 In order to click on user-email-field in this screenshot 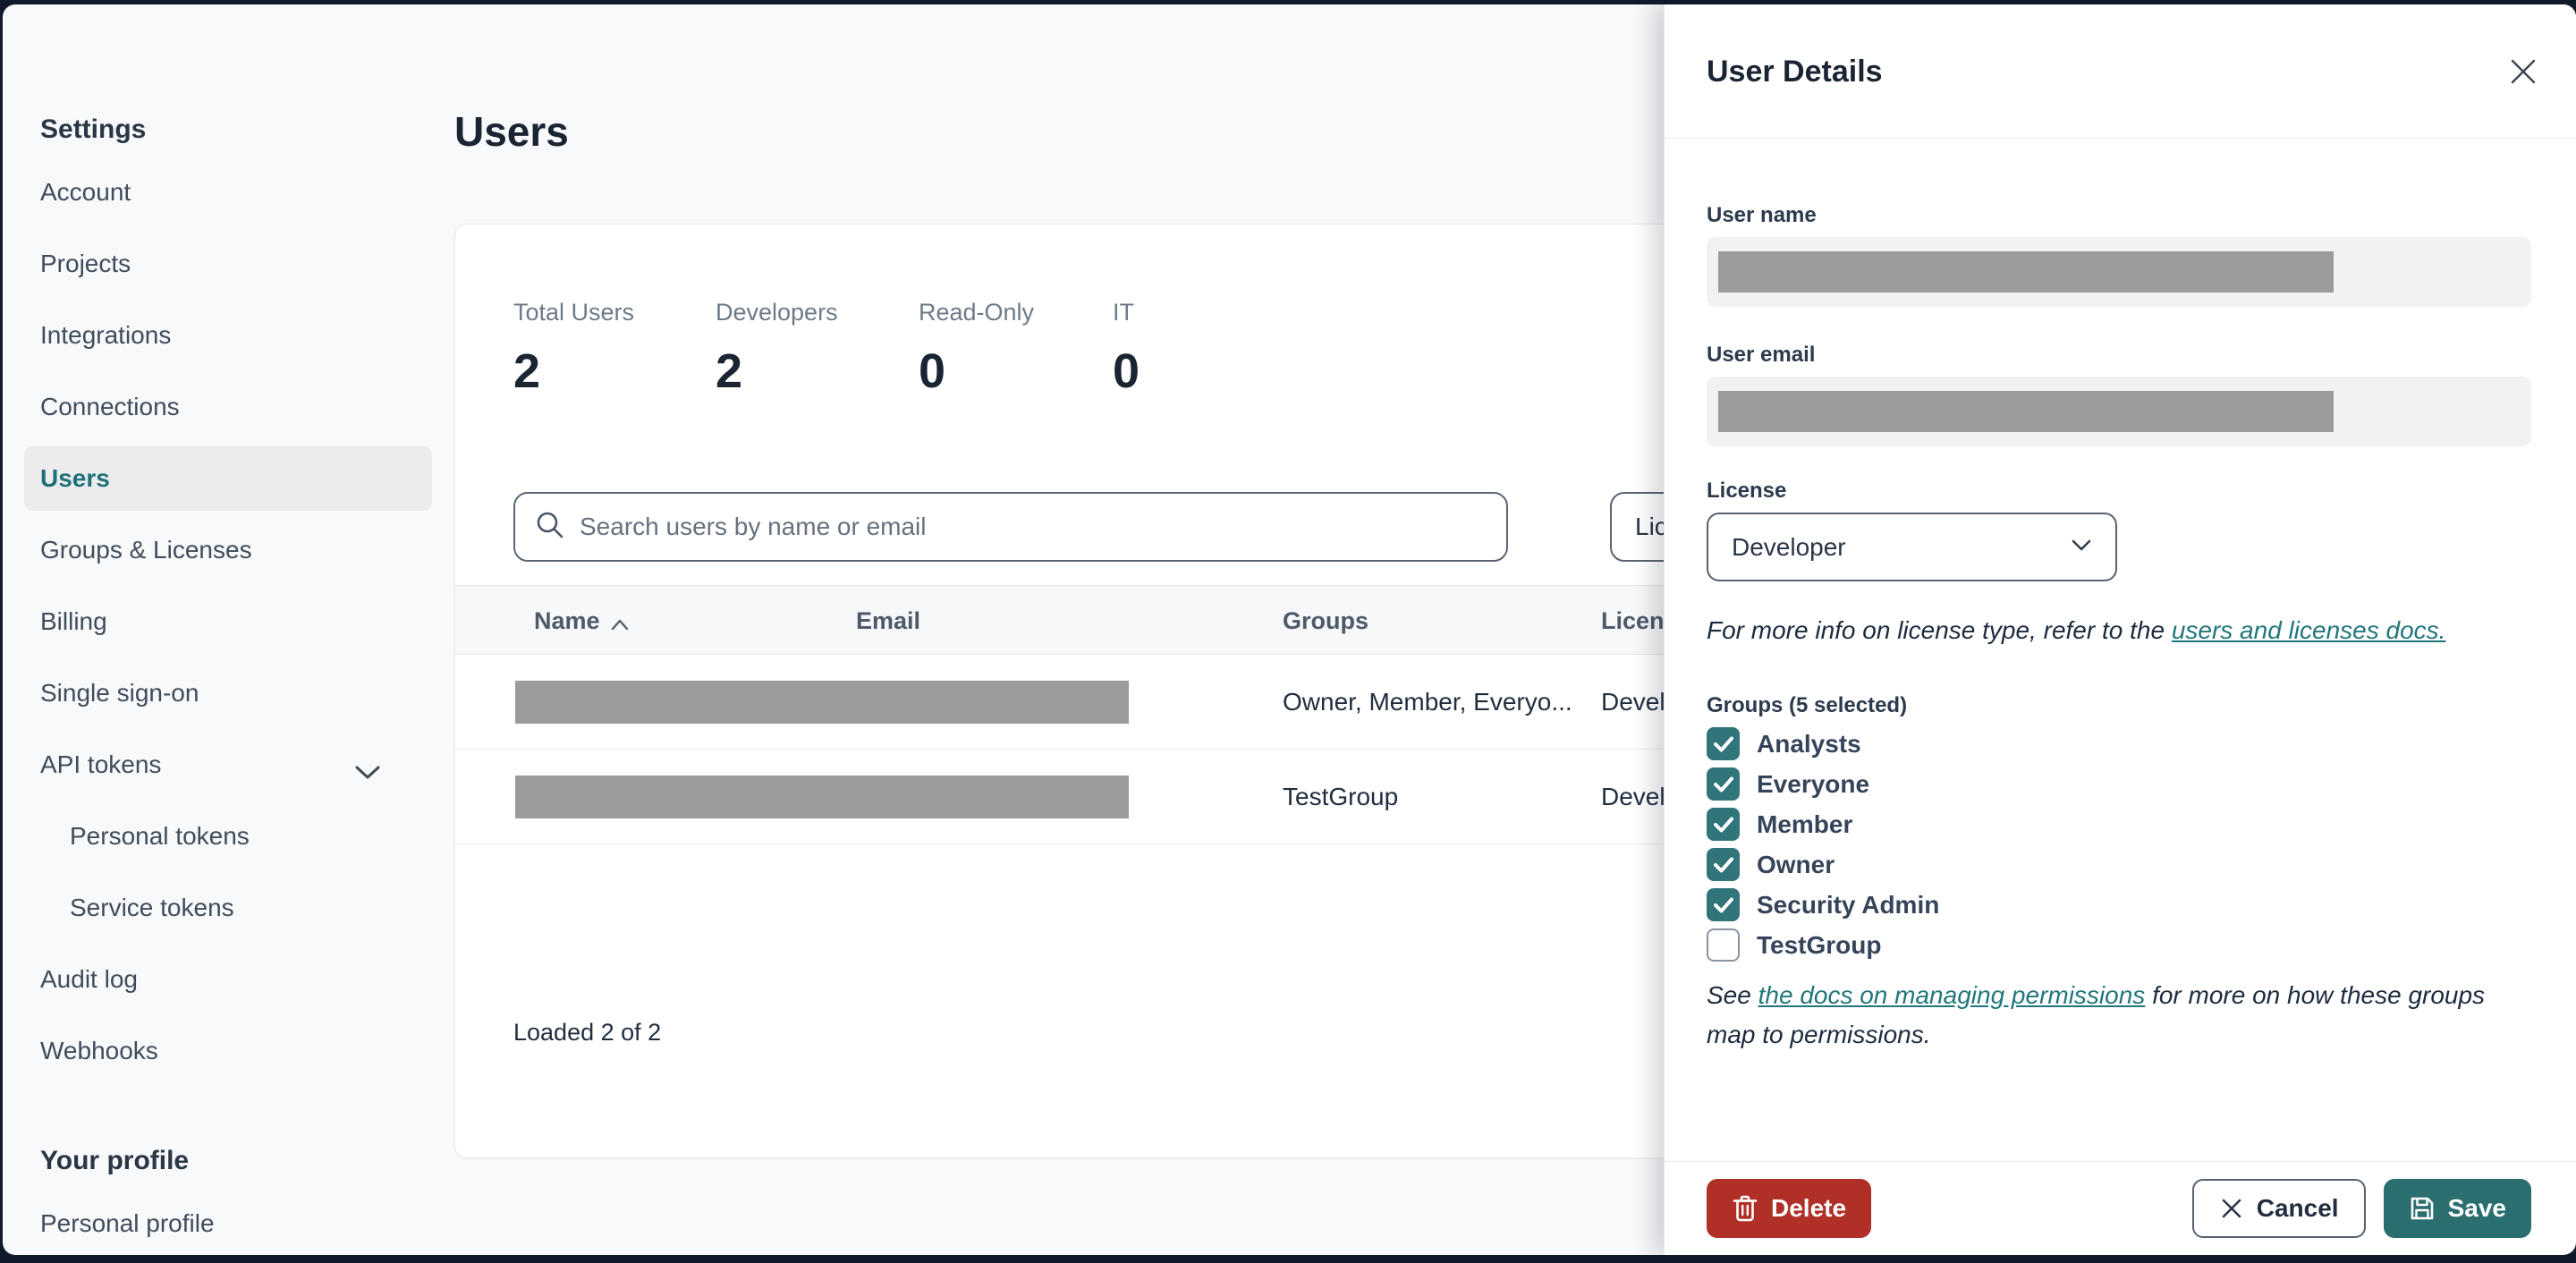, I will do `click(2119, 411)`.